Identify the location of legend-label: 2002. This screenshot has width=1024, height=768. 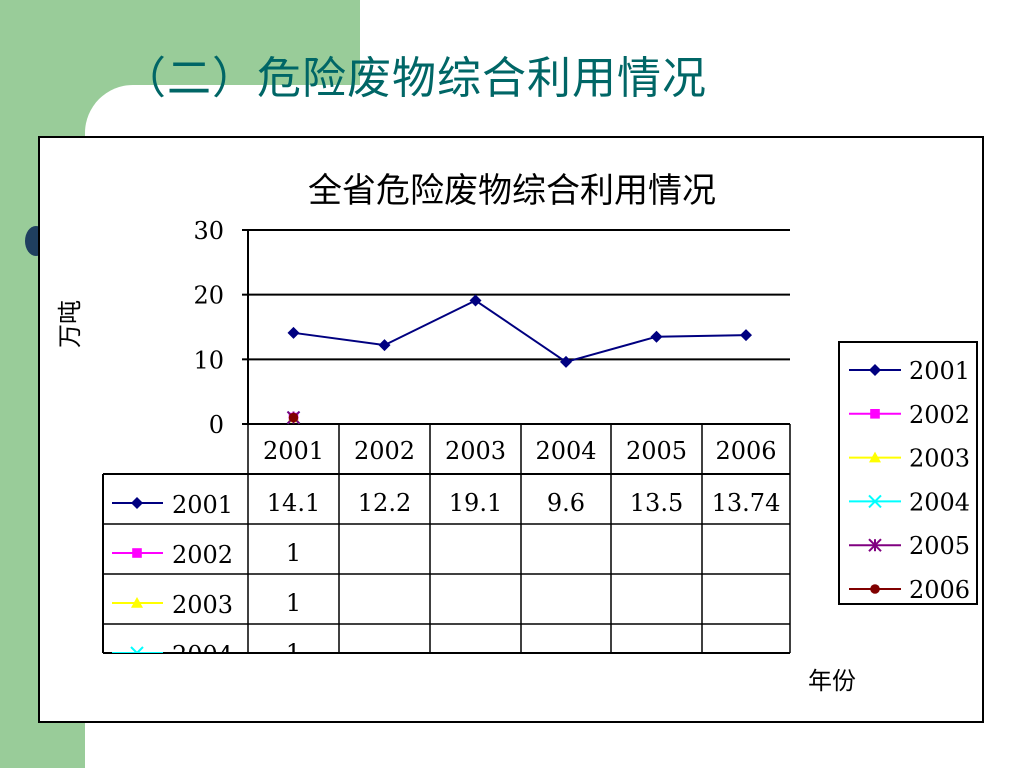
(939, 415).